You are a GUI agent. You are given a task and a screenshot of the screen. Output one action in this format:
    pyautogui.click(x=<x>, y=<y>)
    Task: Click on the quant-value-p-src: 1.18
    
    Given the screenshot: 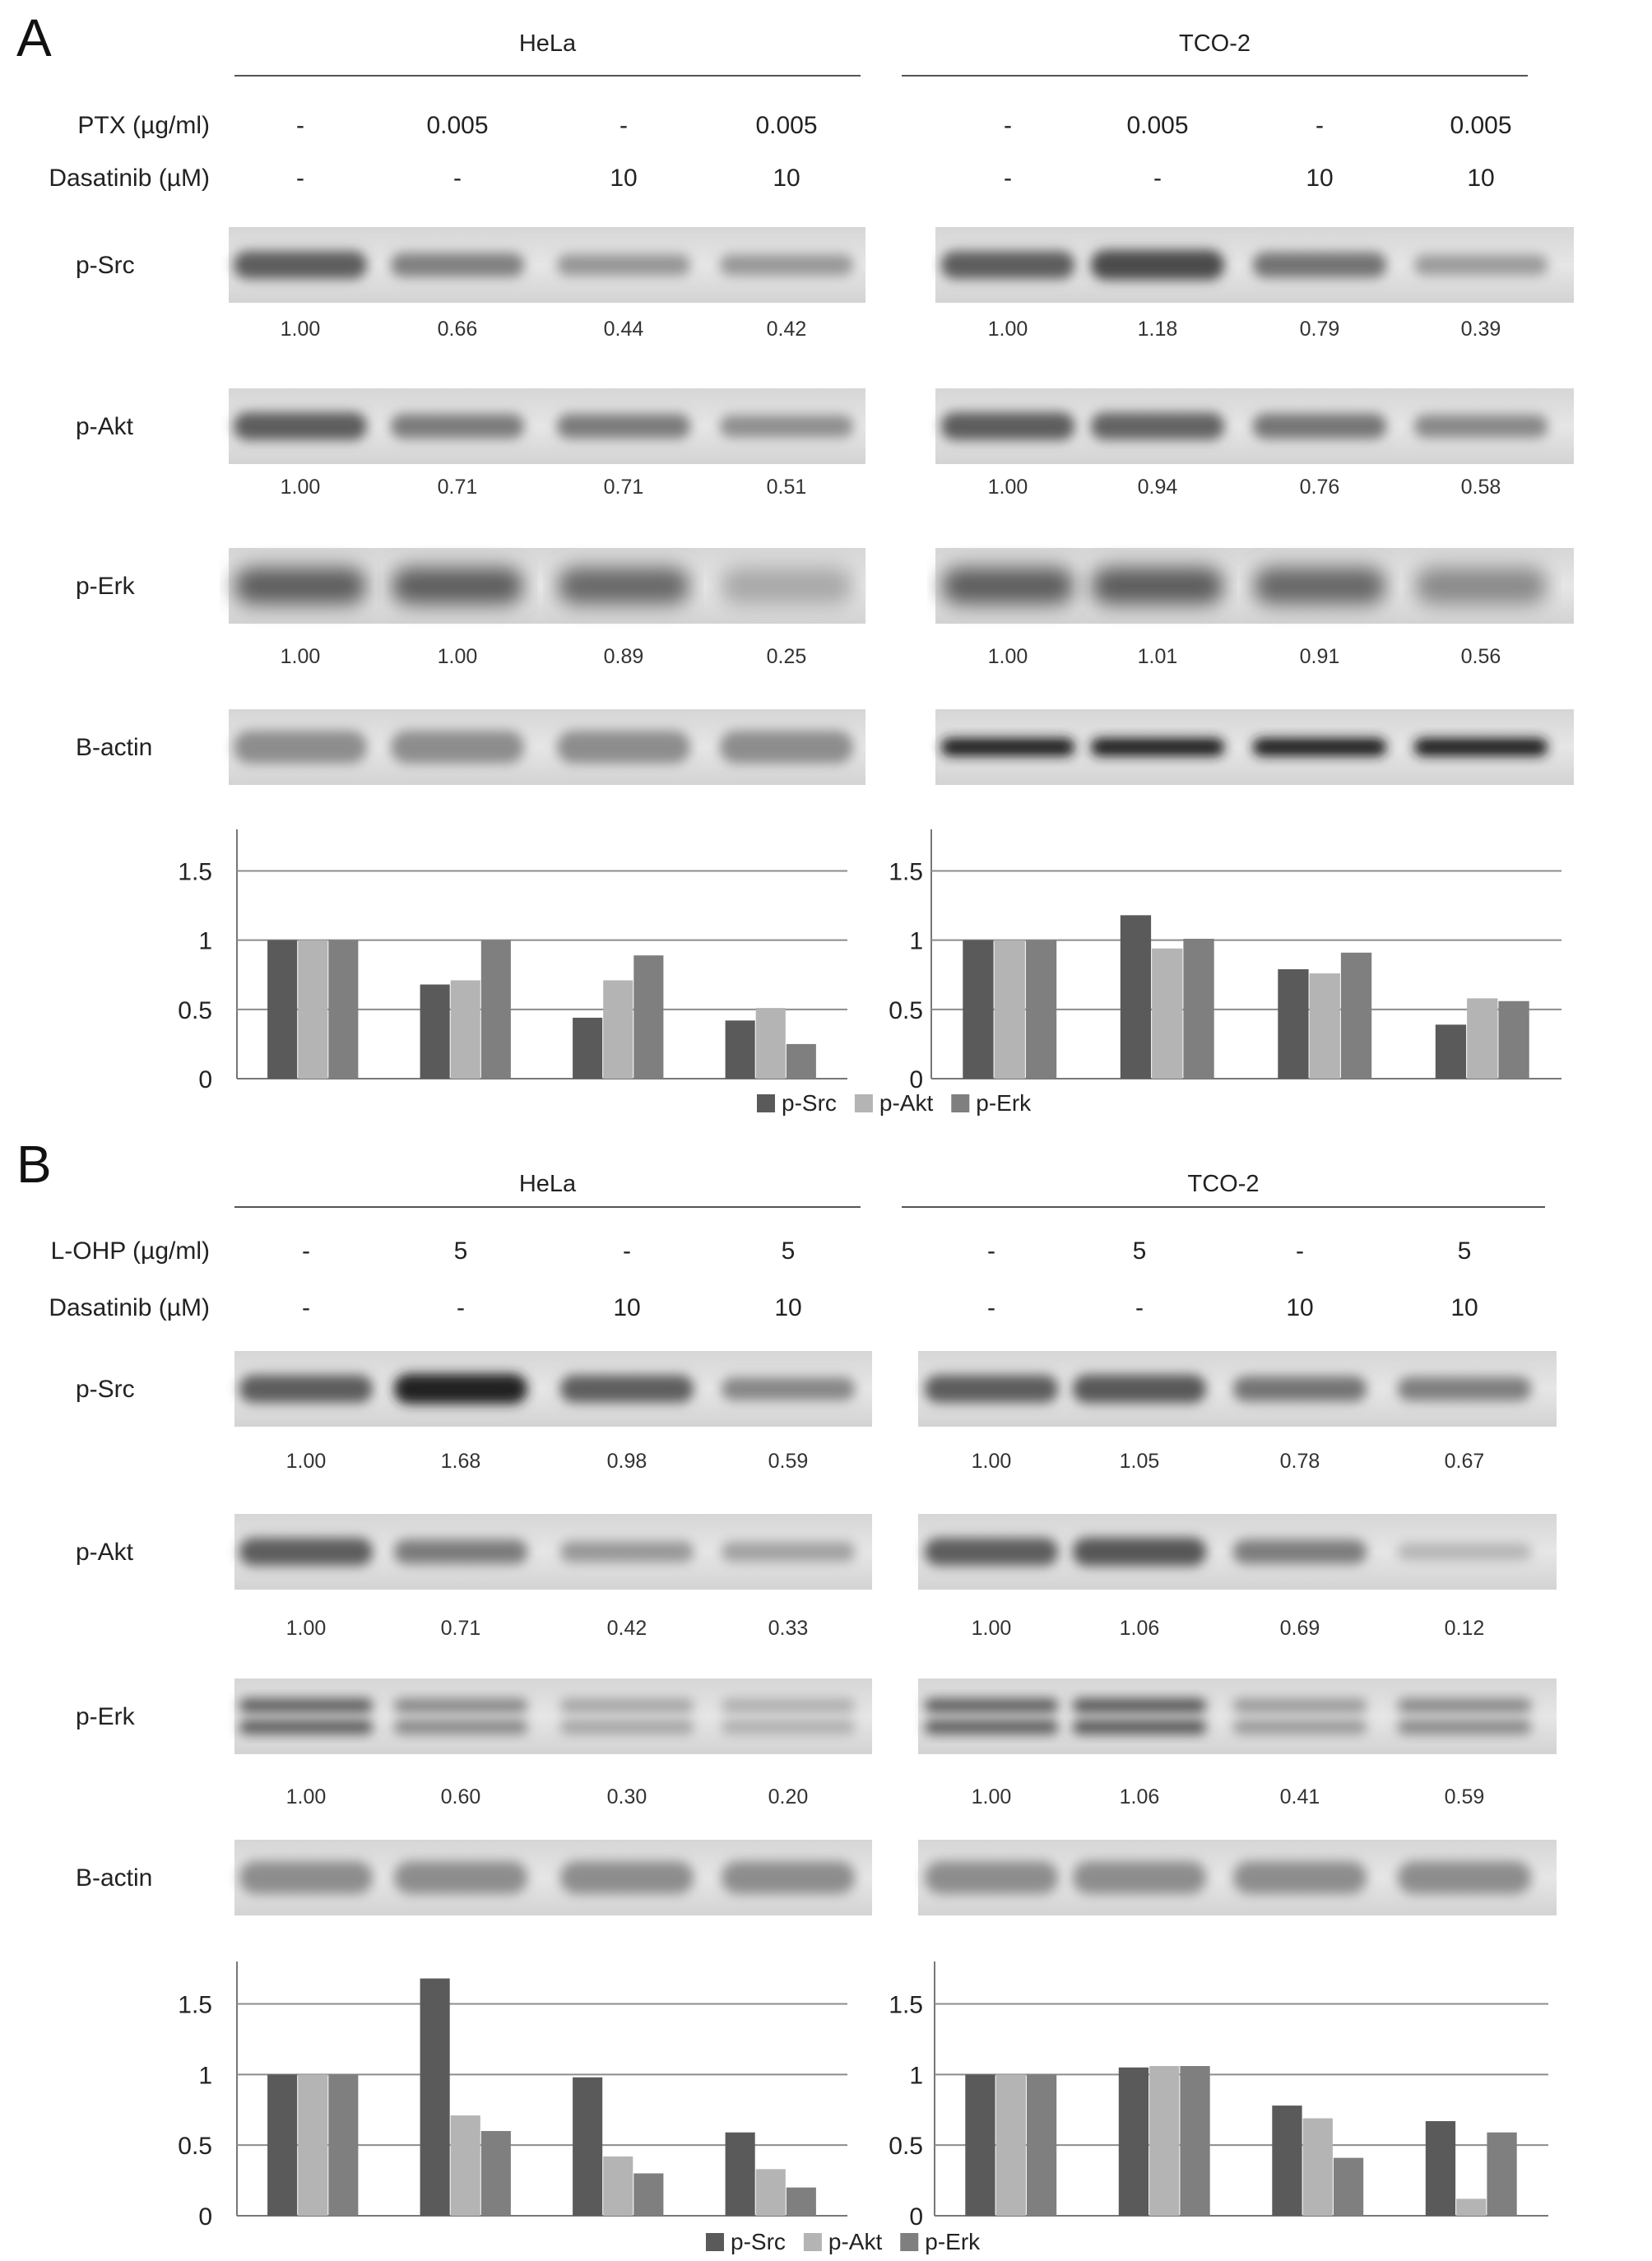 What is the action you would take?
    pyautogui.click(x=1158, y=330)
    